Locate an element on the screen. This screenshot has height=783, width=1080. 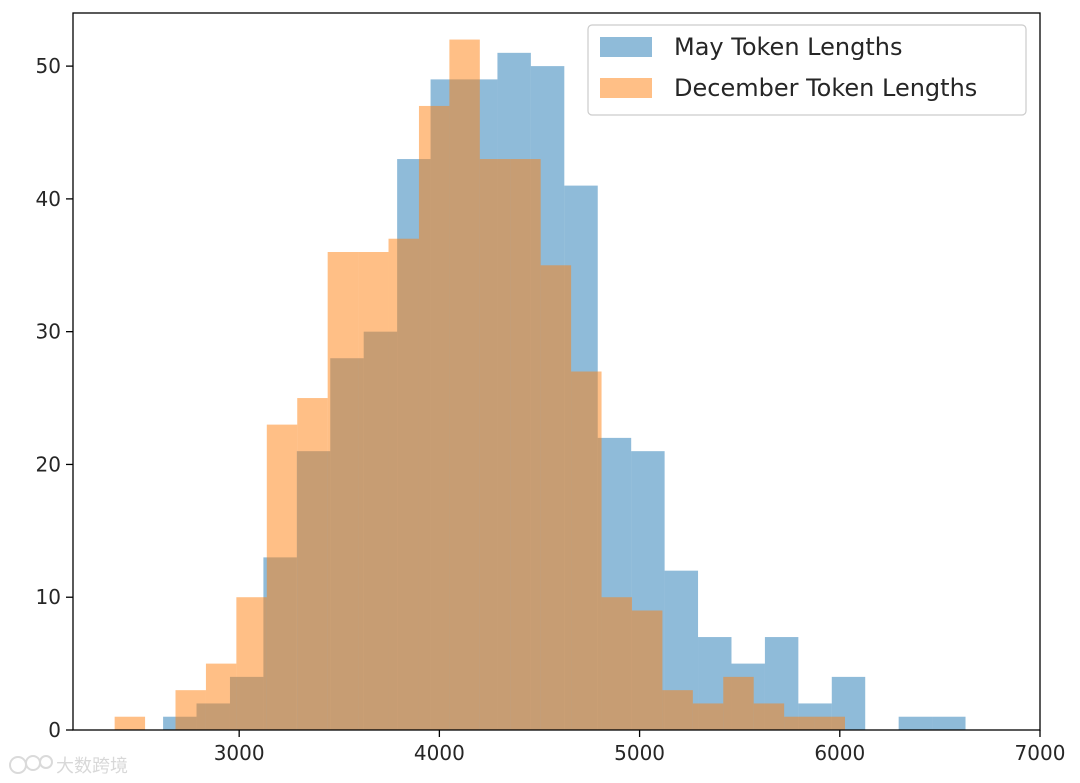
y-tick-label-2: 20 is located at coordinates (48, 464).